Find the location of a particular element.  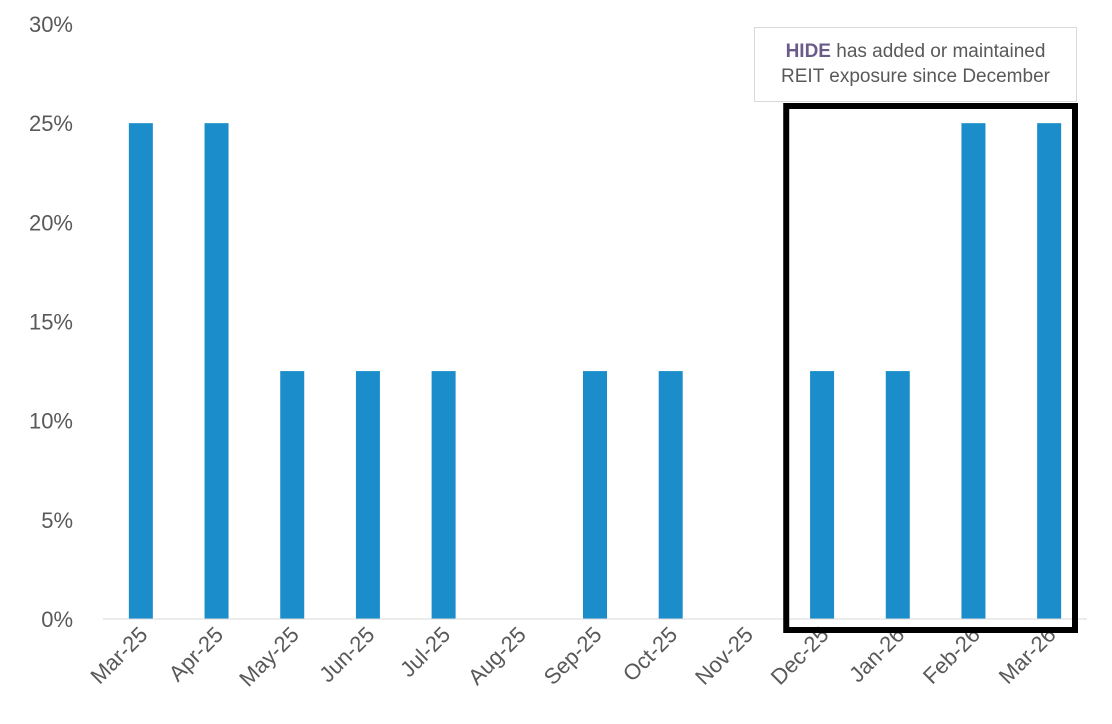

x-tick-label: Oct-25 is located at coordinates (650, 654).